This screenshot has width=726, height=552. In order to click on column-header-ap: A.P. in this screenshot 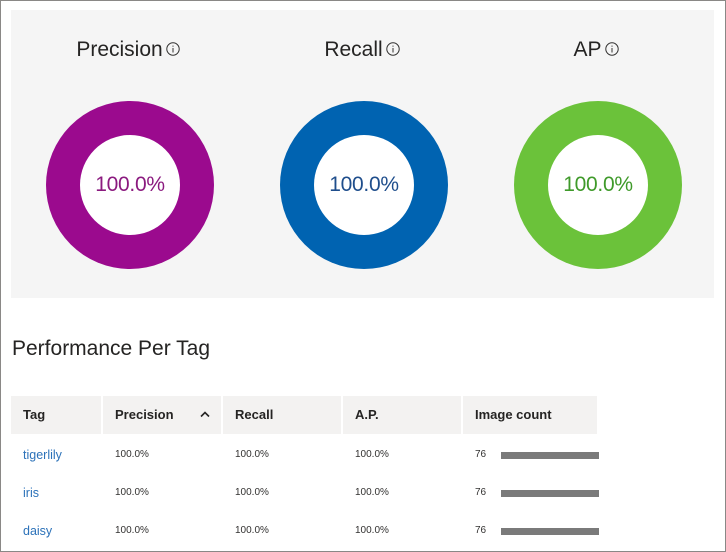, I will do `click(402, 415)`.